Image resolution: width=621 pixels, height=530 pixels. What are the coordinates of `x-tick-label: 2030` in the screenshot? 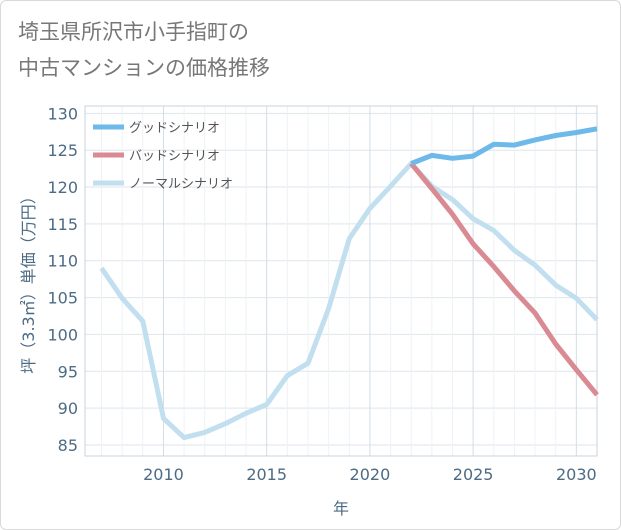 It's located at (576, 474).